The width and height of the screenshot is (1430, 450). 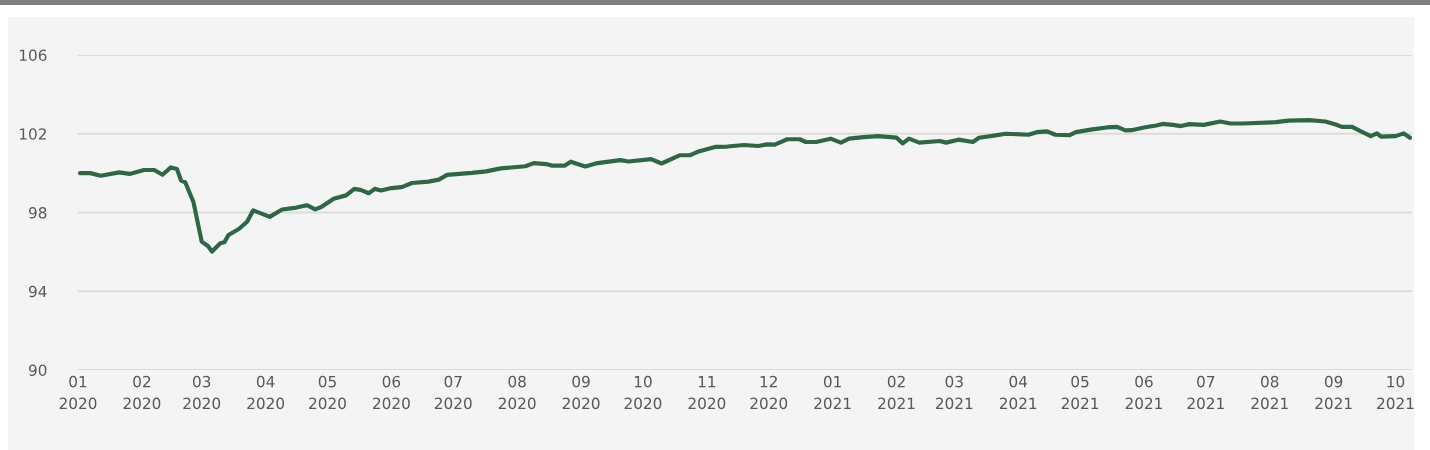 What do you see at coordinates (266, 392) in the screenshot?
I see `x-tick-label: 04 2020` at bounding box center [266, 392].